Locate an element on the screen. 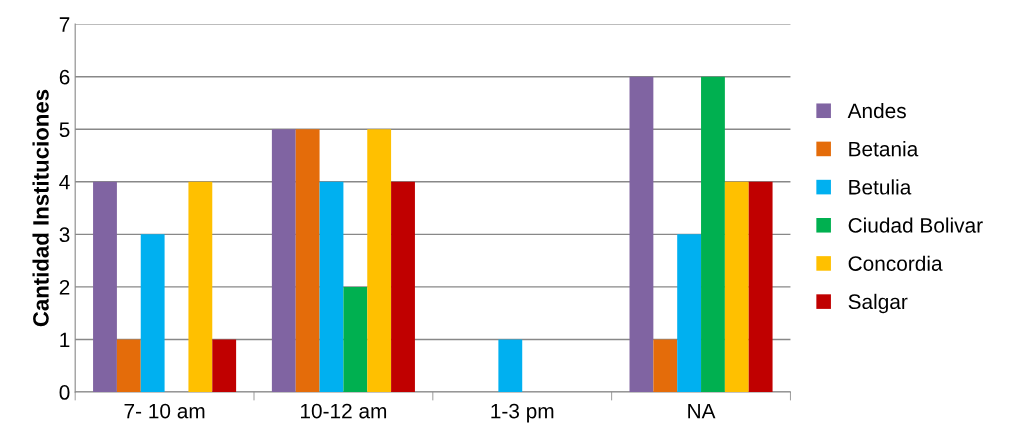 The width and height of the screenshot is (1016, 439). legend-label: Betania is located at coordinates (884, 149).